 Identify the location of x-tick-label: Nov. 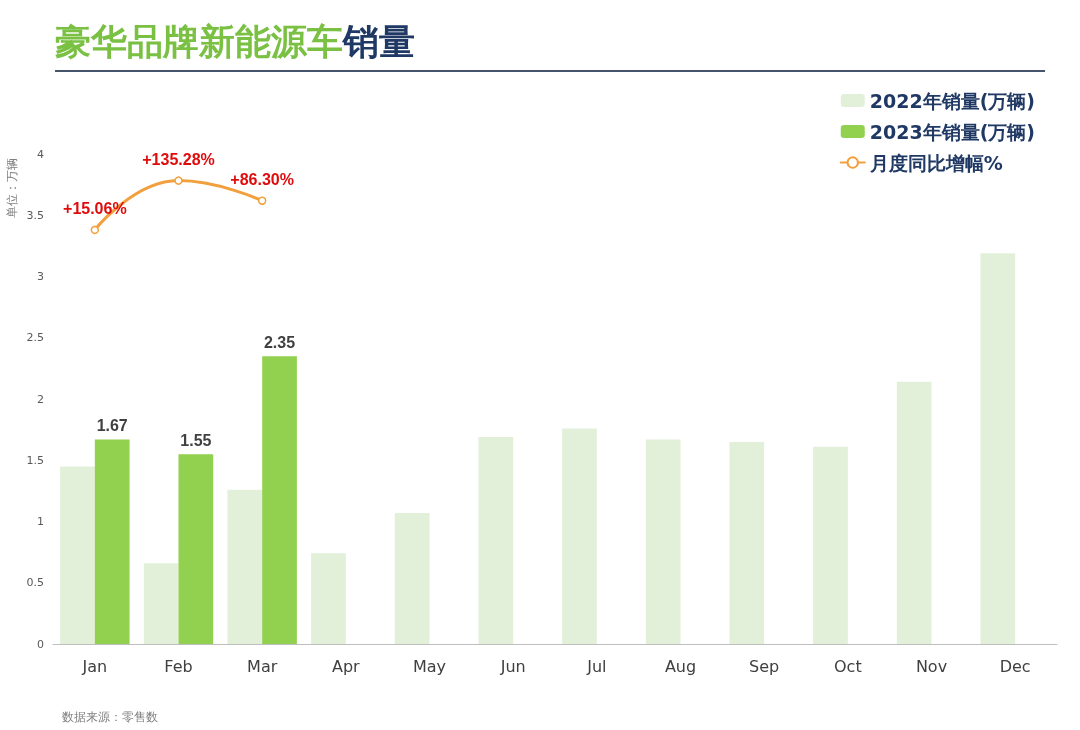
(931, 666).